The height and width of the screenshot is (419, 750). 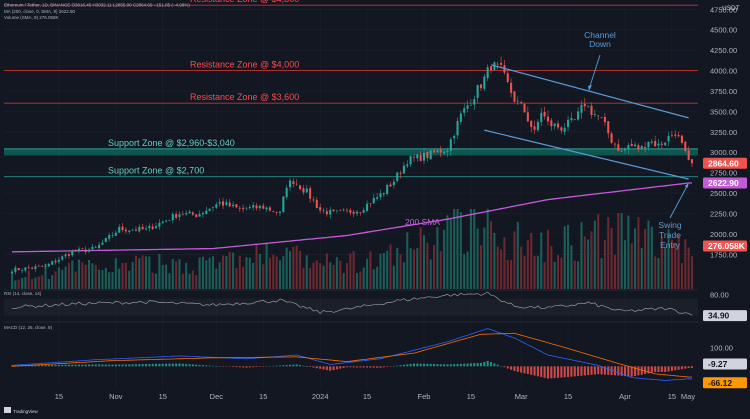 What do you see at coordinates (731, 8) in the screenshot?
I see `currency-label: USDT` at bounding box center [731, 8].